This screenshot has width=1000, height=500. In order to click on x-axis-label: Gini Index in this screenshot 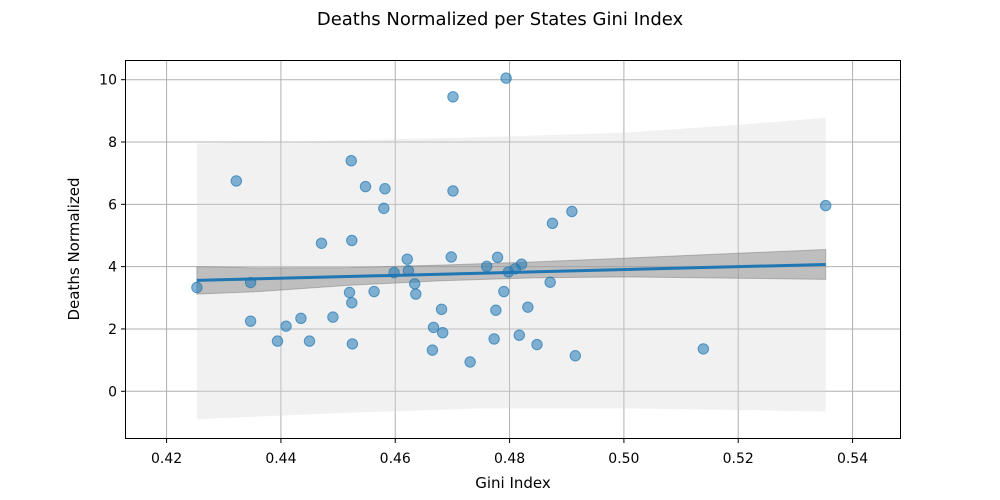, I will do `click(513, 483)`.